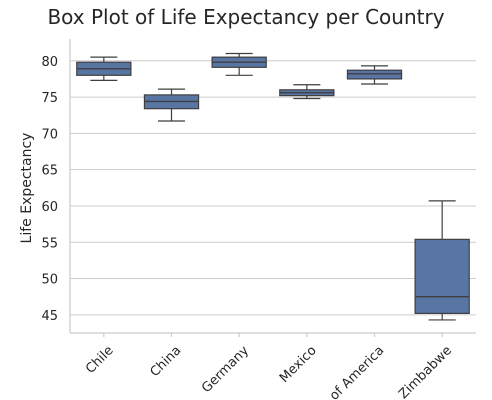 This screenshot has width=492, height=400. What do you see at coordinates (225, 369) in the screenshot?
I see `x-tick-label: Germany` at bounding box center [225, 369].